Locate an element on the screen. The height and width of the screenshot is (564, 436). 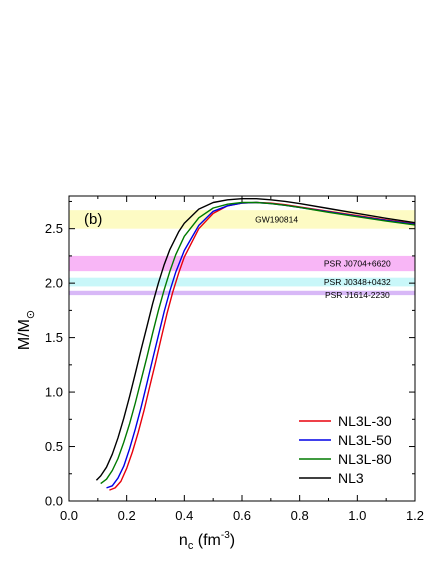
band-label-3: PSR J1614-2230 is located at coordinates (357, 295).